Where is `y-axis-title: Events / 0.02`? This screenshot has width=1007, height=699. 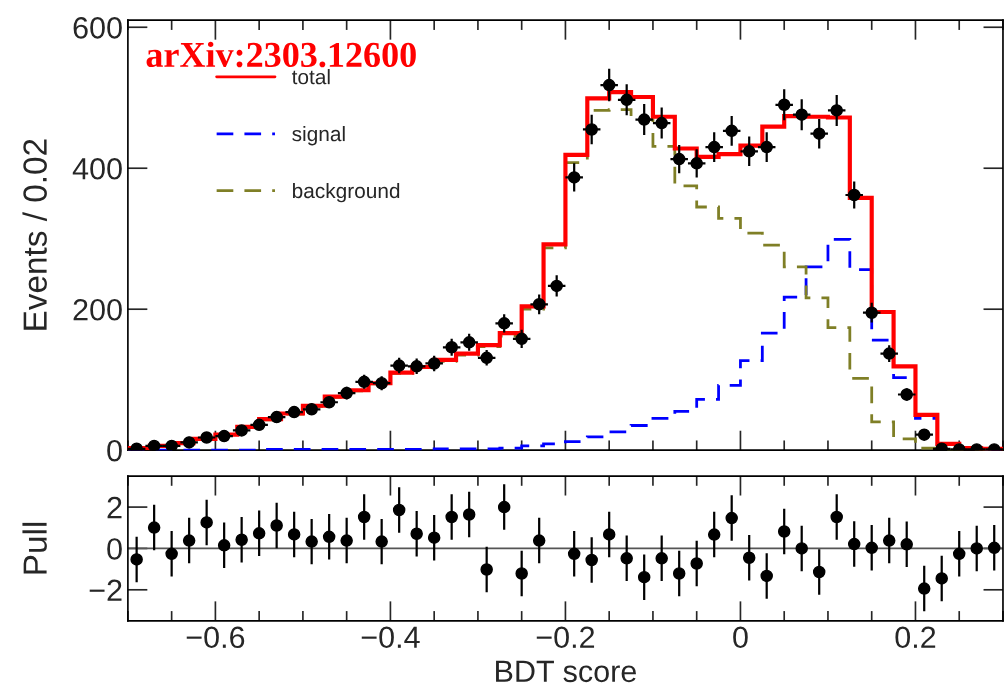
y-axis-title: Events / 0.02 is located at coordinates (34, 234).